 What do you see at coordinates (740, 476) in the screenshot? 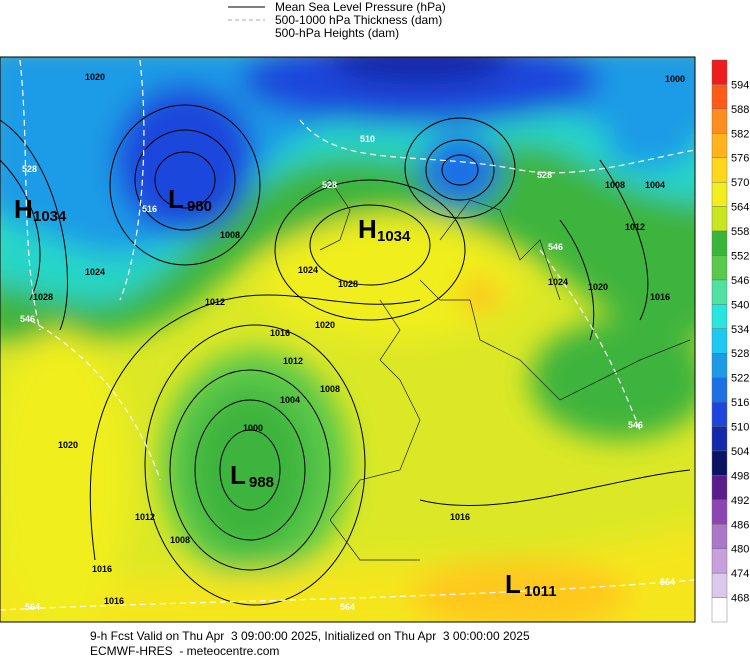
I see `colorbar-label: 498` at bounding box center [740, 476].